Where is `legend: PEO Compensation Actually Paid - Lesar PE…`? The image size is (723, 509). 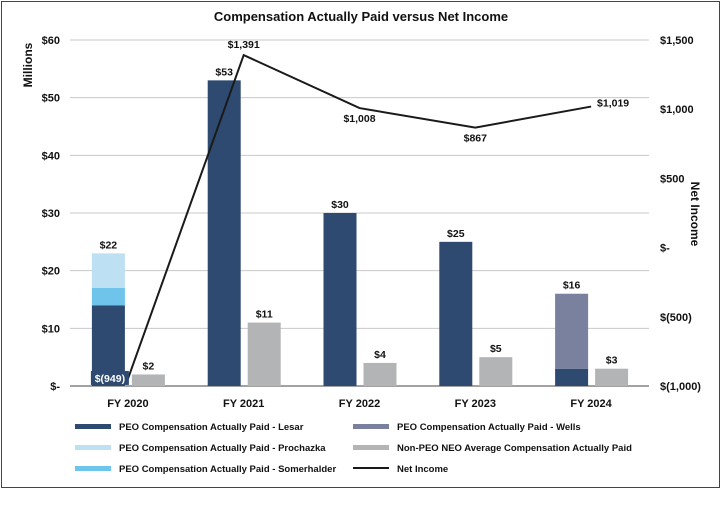
legend: PEO Compensation Actually Paid - Lesar PE… is located at coordinates (353, 448).